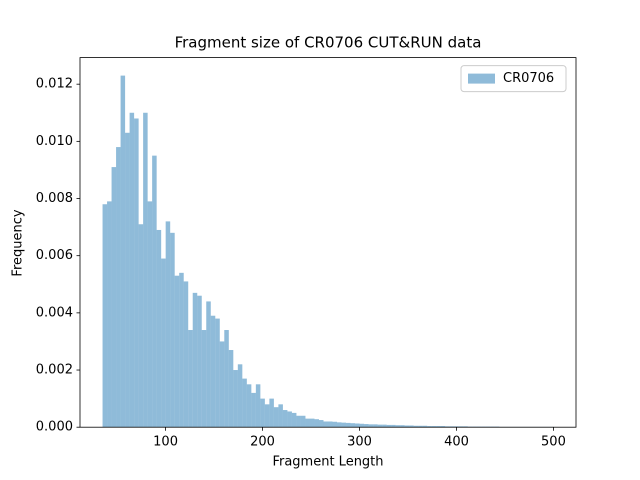 This screenshot has height=480, width=640. I want to click on y-tick-label: 0.008, so click(54, 198).